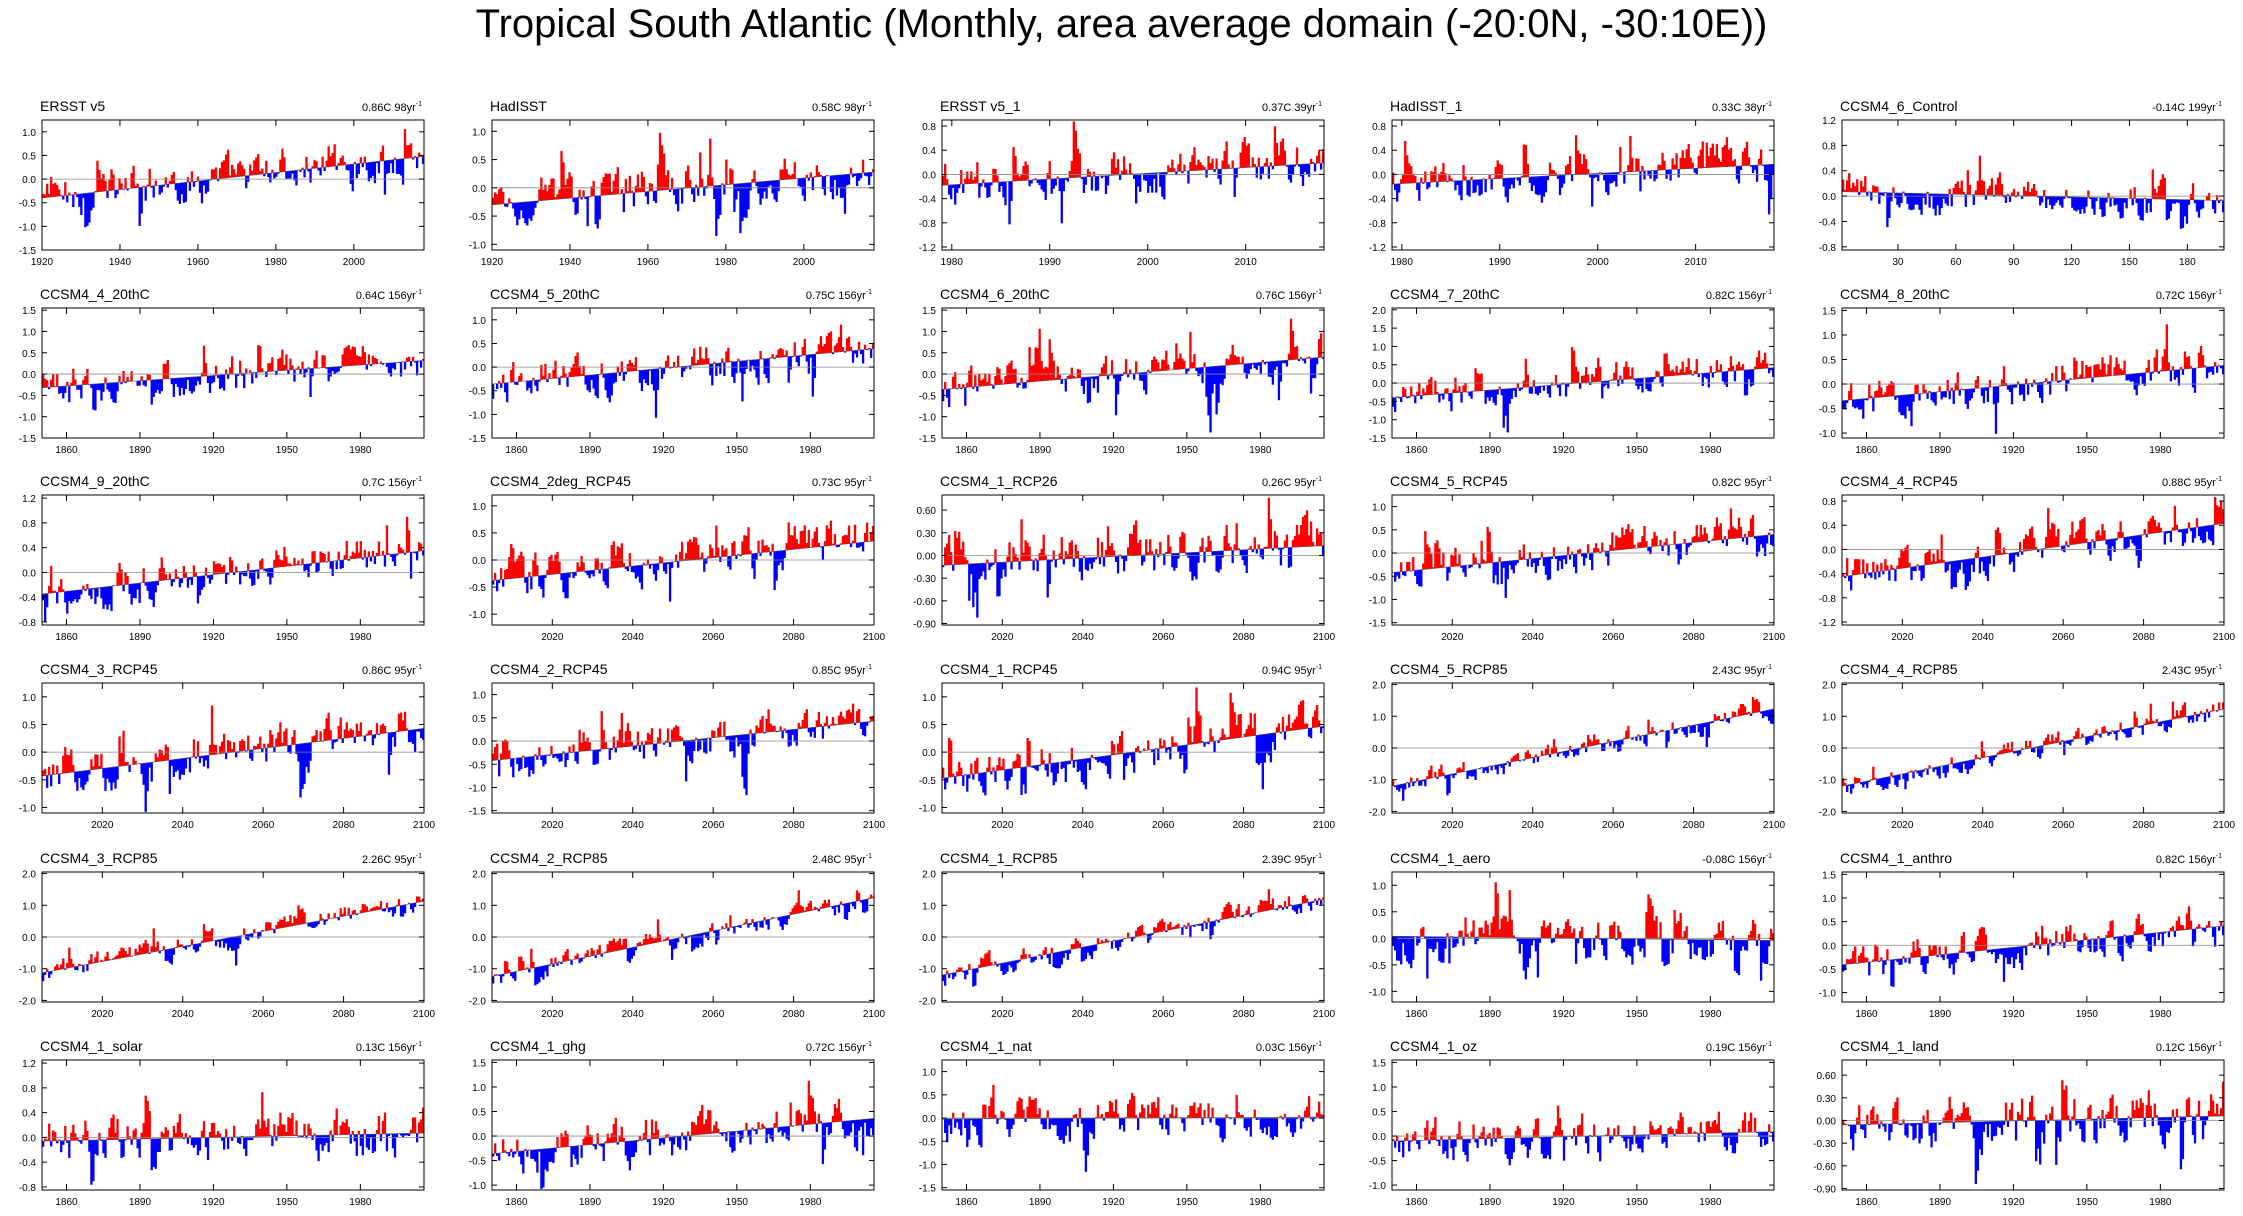 Image resolution: width=2243 pixels, height=1216 pixels. What do you see at coordinates (713, 1014) in the screenshot?
I see `x-tick-label: 2060` at bounding box center [713, 1014].